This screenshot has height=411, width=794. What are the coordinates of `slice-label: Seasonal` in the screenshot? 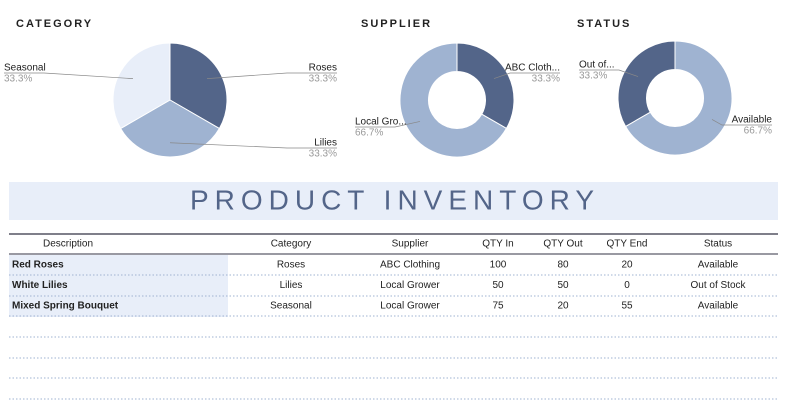 It's located at (25, 68).